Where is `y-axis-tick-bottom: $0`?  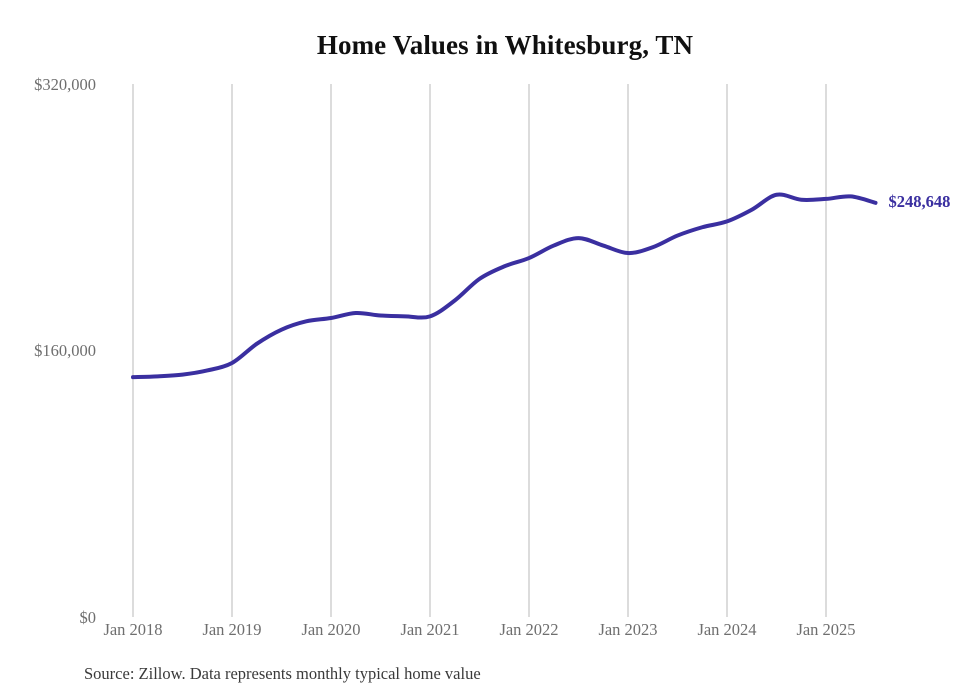 y-axis-tick-bottom: $0 is located at coordinates (88, 617).